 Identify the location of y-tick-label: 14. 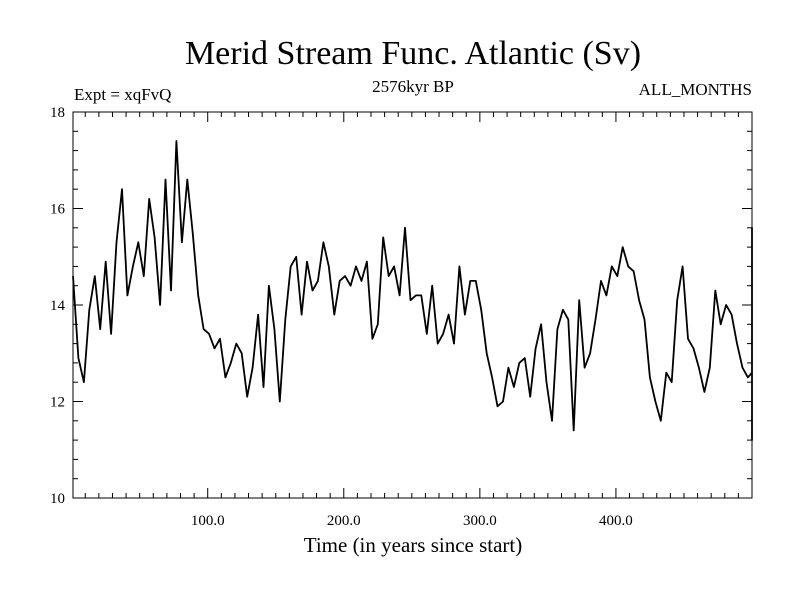
(58, 306).